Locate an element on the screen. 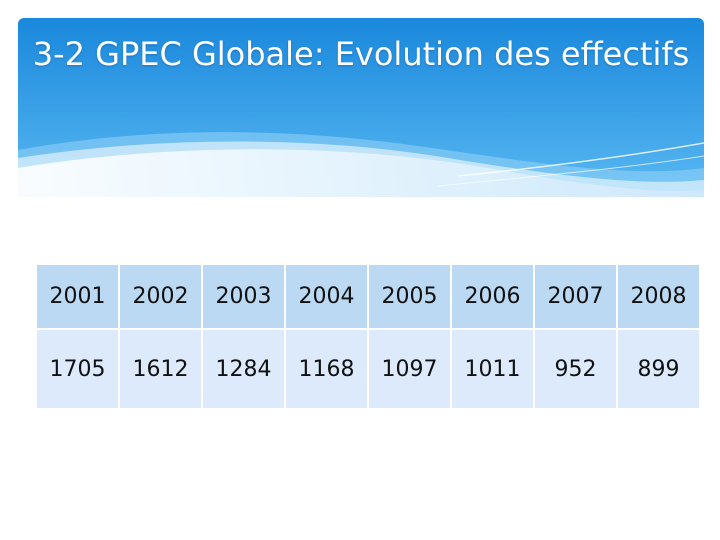  value-cell: 1612 is located at coordinates (161, 368).